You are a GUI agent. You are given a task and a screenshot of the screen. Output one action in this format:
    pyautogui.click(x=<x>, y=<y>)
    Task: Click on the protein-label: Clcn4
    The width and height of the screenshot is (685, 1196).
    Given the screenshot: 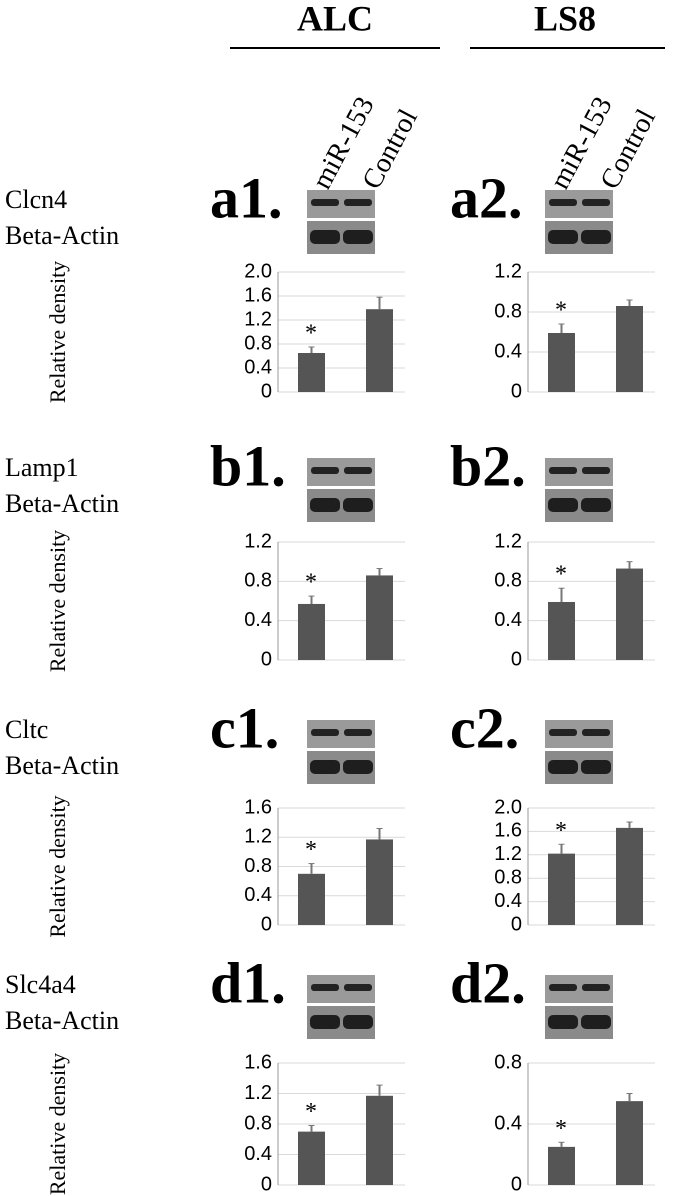 What is the action you would take?
    pyautogui.click(x=36, y=199)
    